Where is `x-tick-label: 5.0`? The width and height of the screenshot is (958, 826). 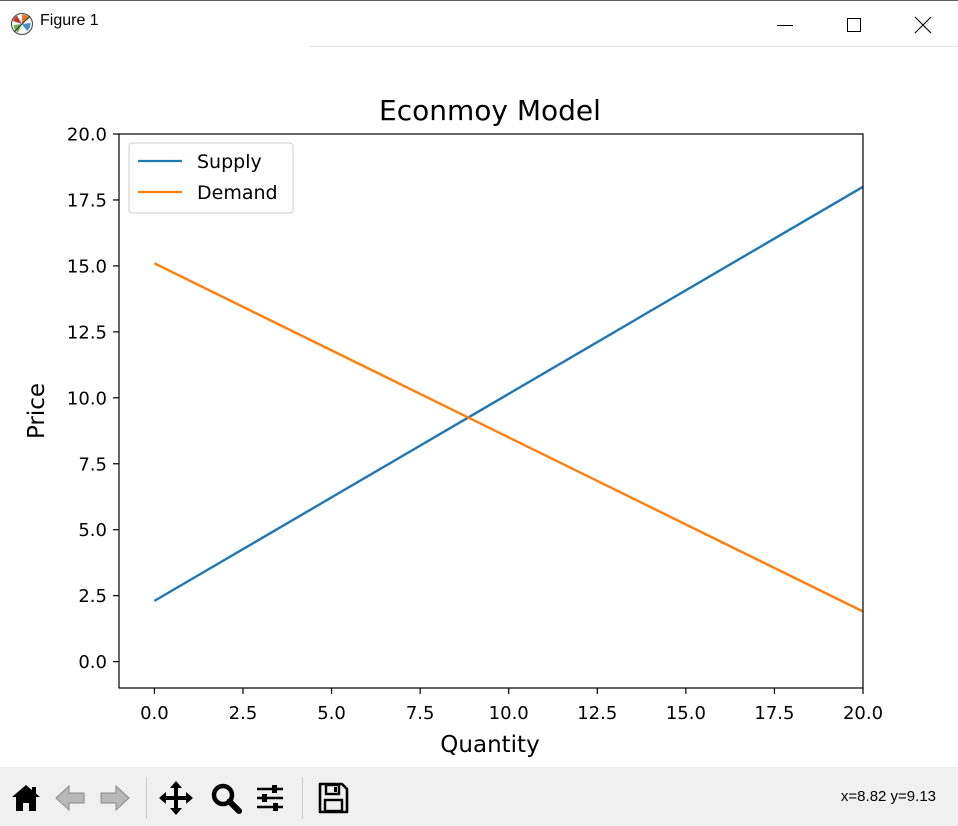 x-tick-label: 5.0 is located at coordinates (331, 713).